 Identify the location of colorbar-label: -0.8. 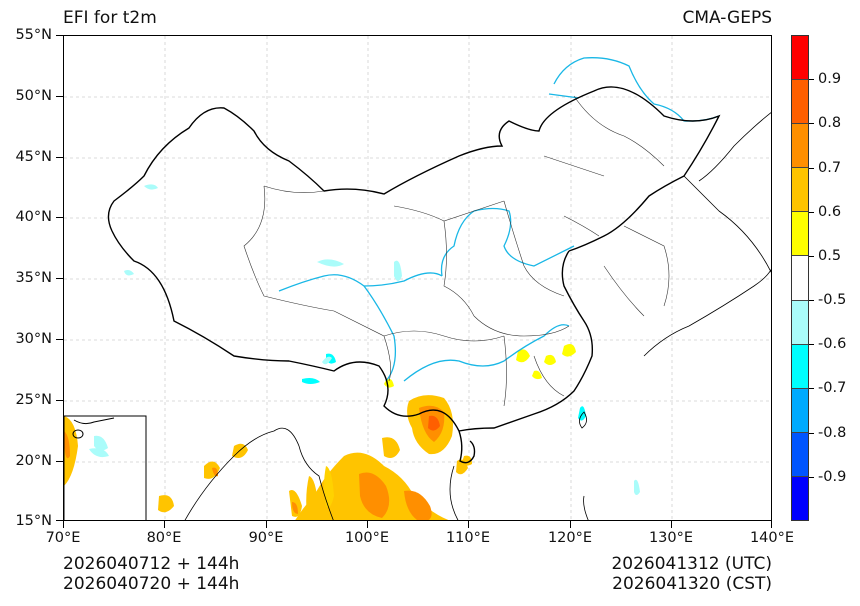
(832, 432).